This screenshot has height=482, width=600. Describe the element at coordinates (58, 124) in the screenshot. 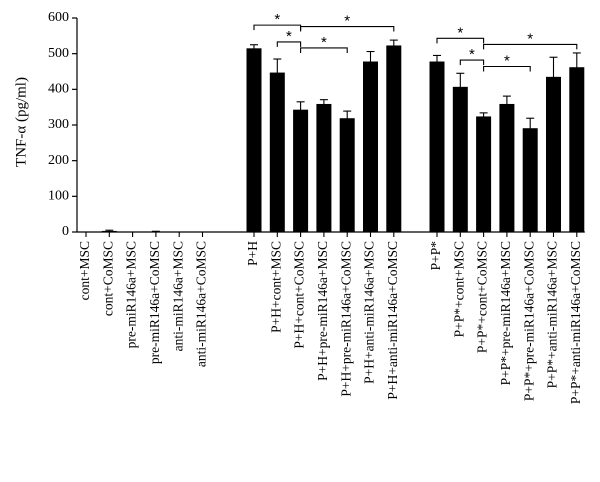

I see `y-tick-label: 300` at that location.